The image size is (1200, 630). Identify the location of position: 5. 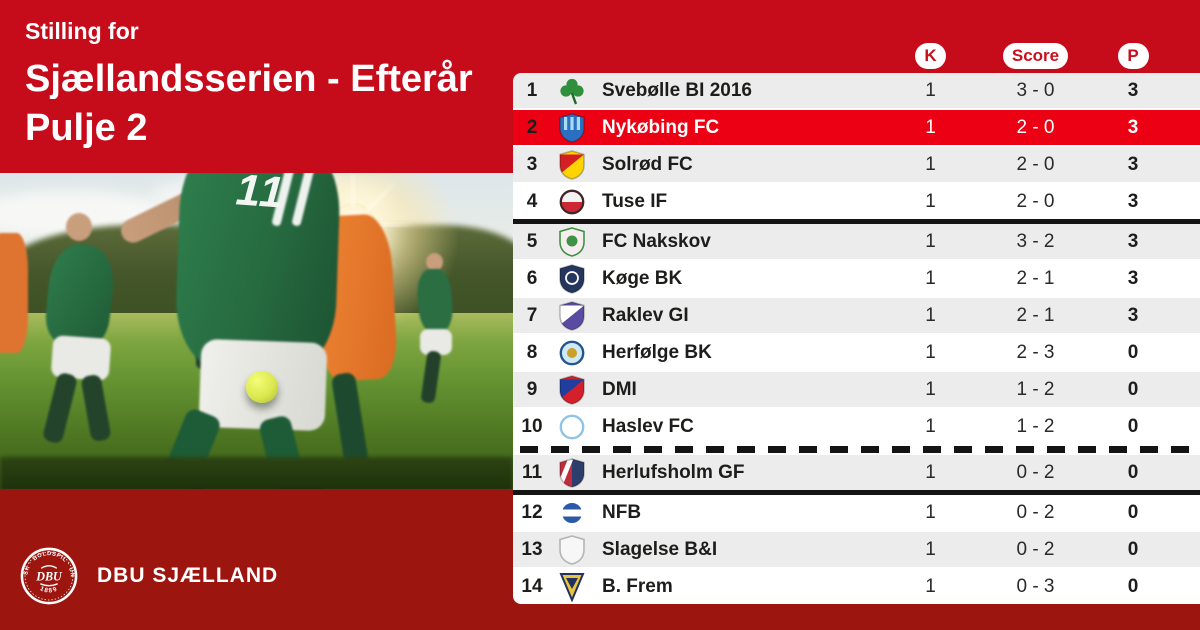
(532, 241).